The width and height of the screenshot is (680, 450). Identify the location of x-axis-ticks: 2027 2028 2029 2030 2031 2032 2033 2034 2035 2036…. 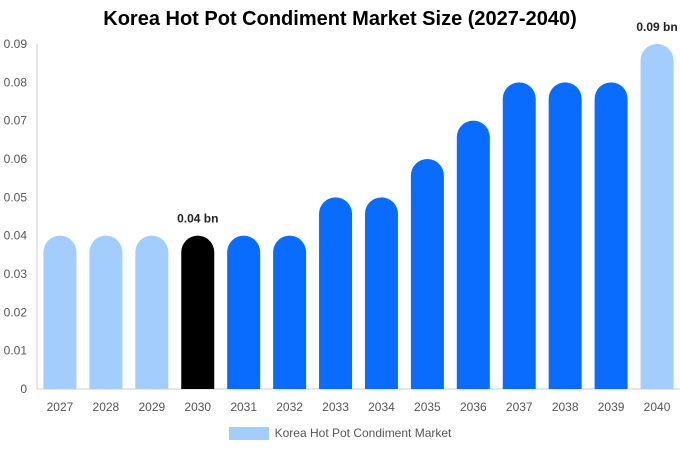
(359, 407).